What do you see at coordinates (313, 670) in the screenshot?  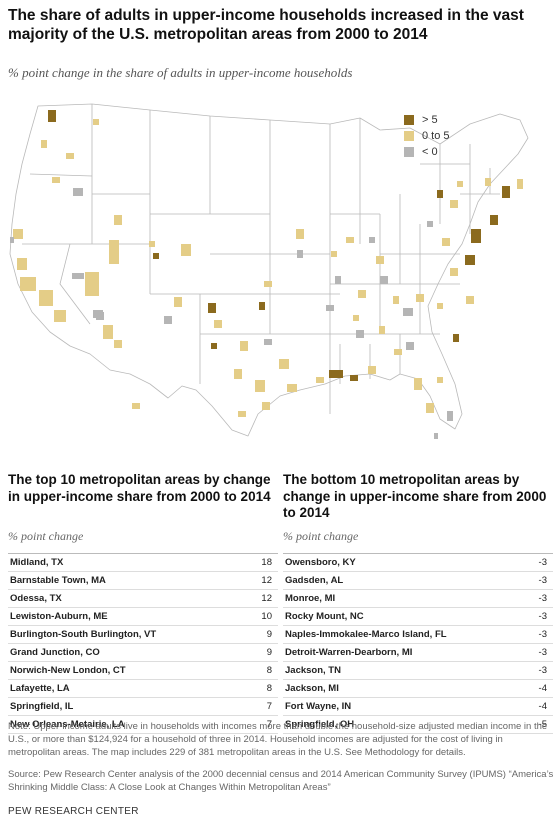 I see `metro-name: Jackson, TN` at bounding box center [313, 670].